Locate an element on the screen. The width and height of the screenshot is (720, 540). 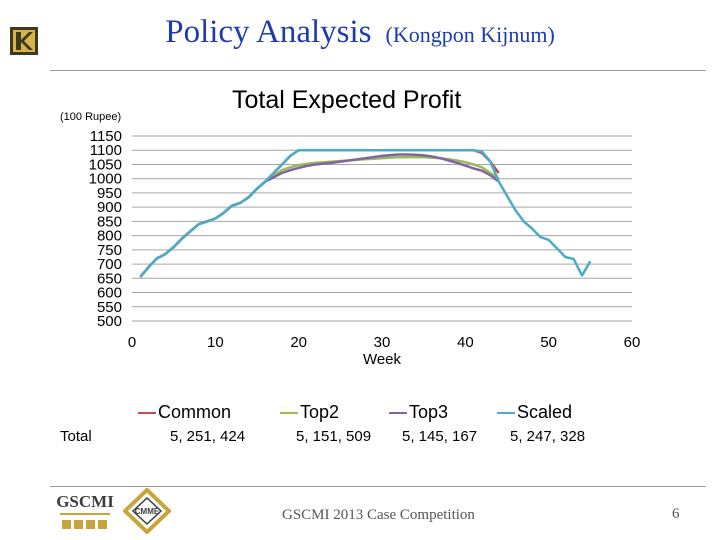
totals-row-label: Total is located at coordinates (76, 436).